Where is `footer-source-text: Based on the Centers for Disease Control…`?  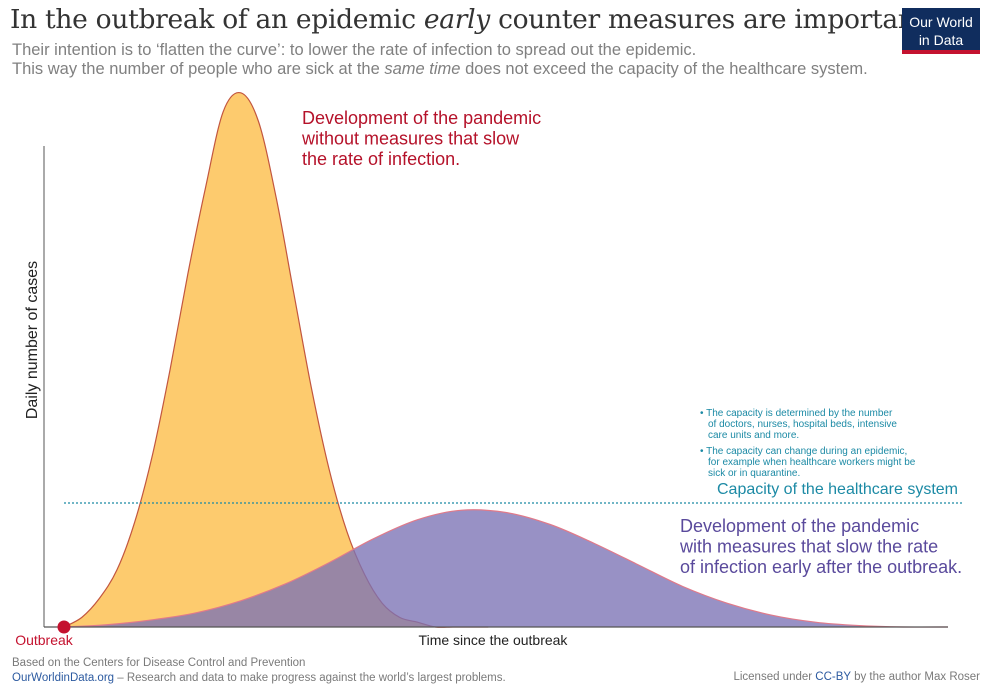
footer-source-text: Based on the Centers for Disease Control… is located at coordinates (159, 663).